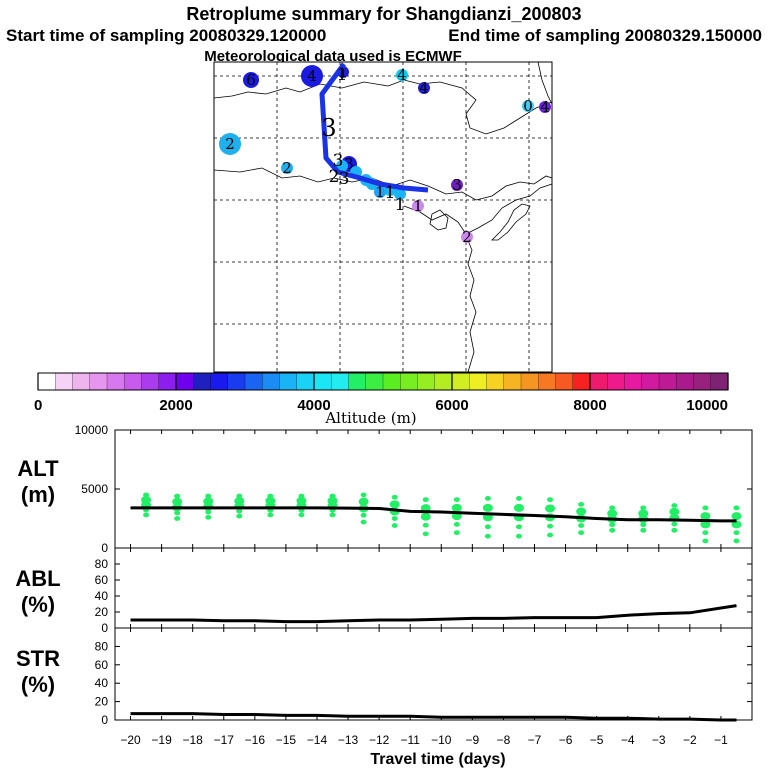 The height and width of the screenshot is (768, 768). I want to click on retroplume-track, so click(374, 127).